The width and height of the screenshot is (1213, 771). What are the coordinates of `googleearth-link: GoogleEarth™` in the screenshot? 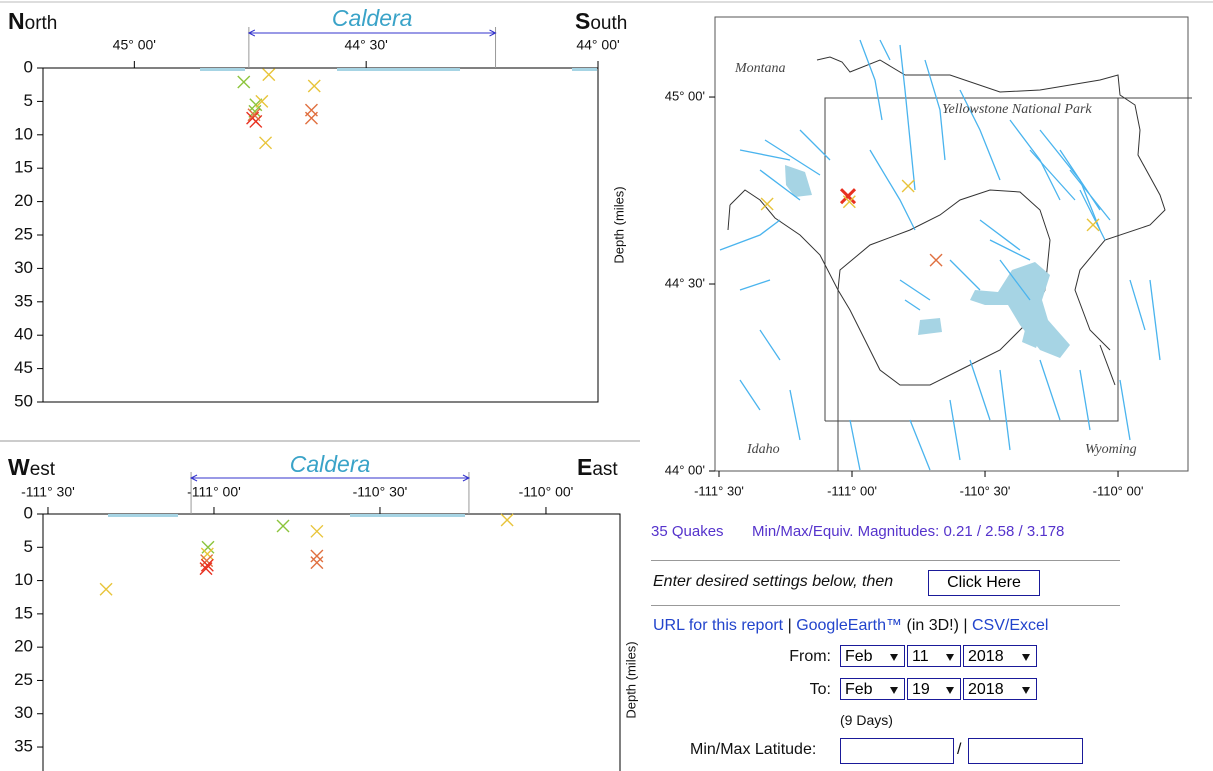 It's located at (849, 625).